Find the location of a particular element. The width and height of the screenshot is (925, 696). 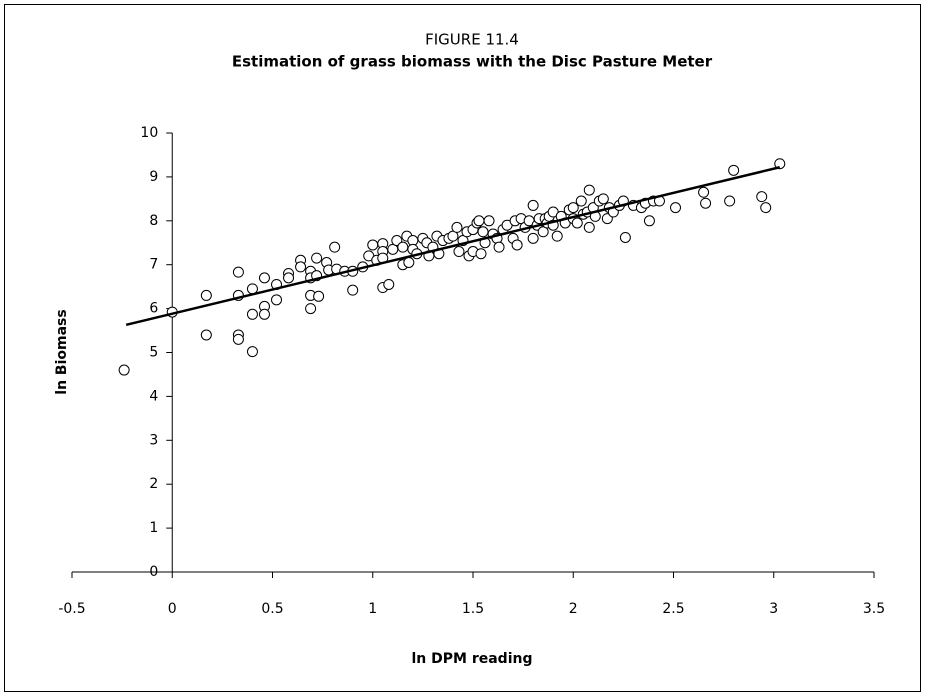

y-tick-label: 2 is located at coordinates (153, 484).